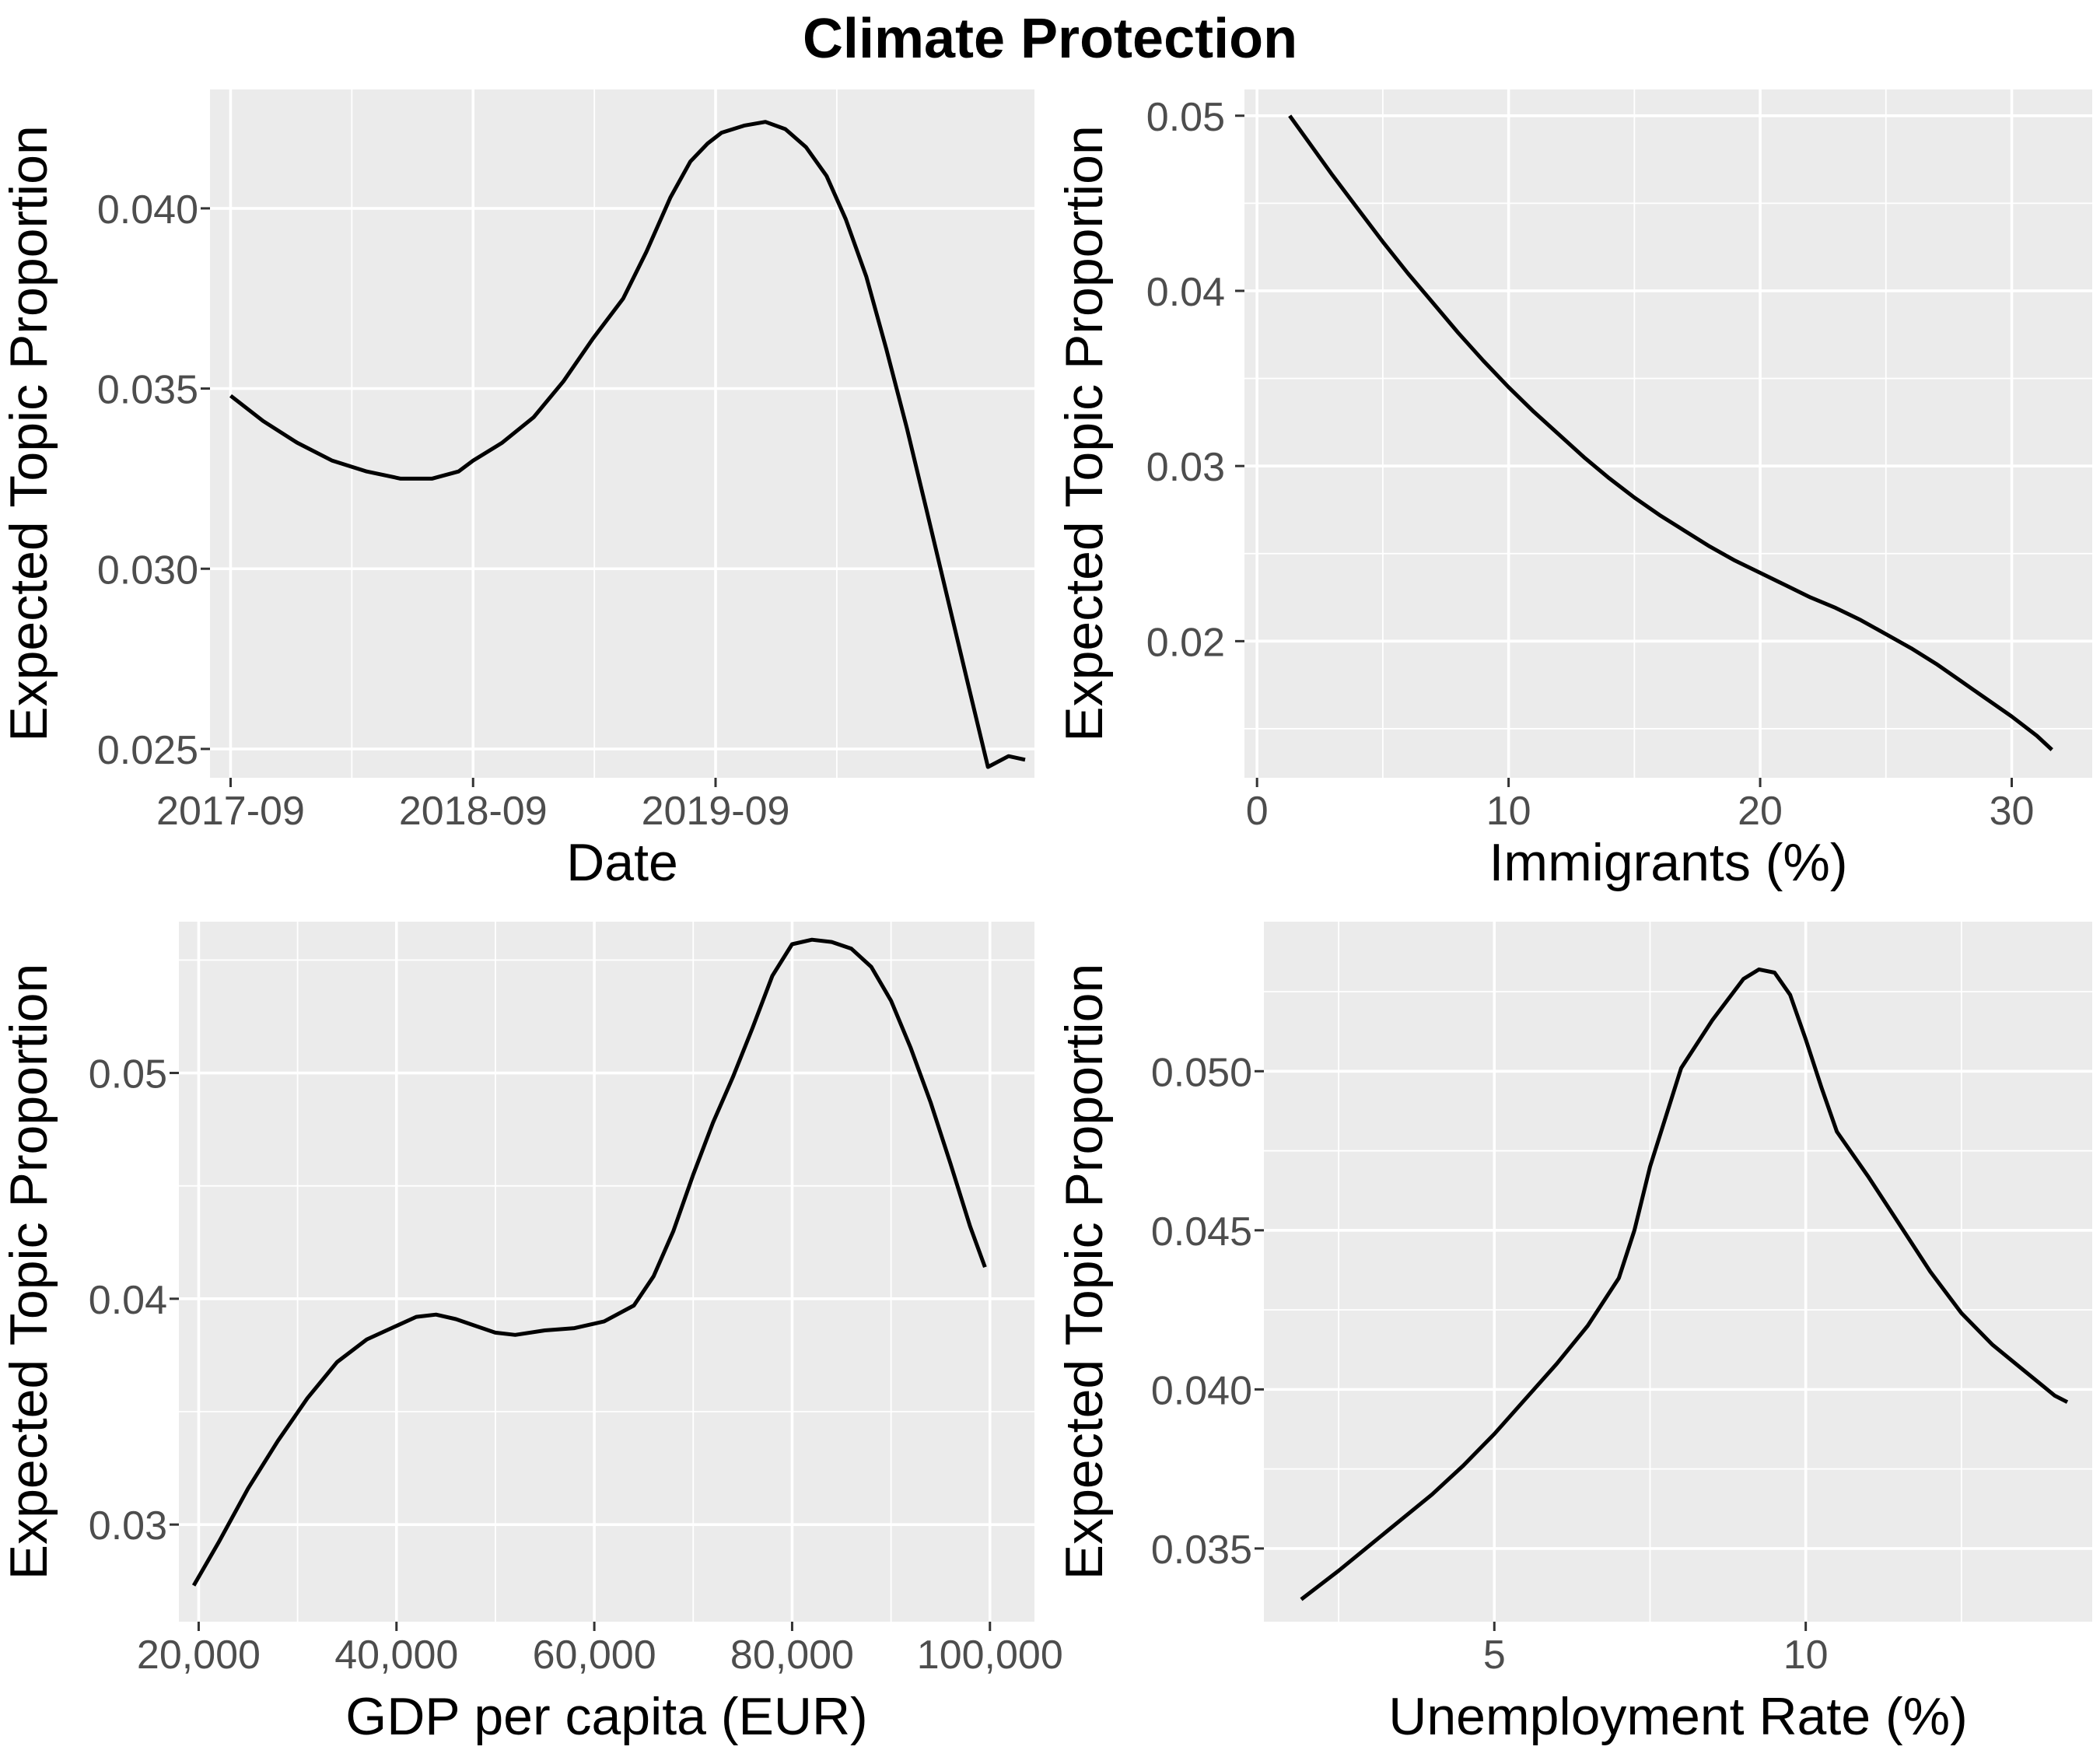 Image resolution: width=2100 pixels, height=1750 pixels. Describe the element at coordinates (1202, 1073) in the screenshot. I see `y-tick-label: 0.050` at that location.